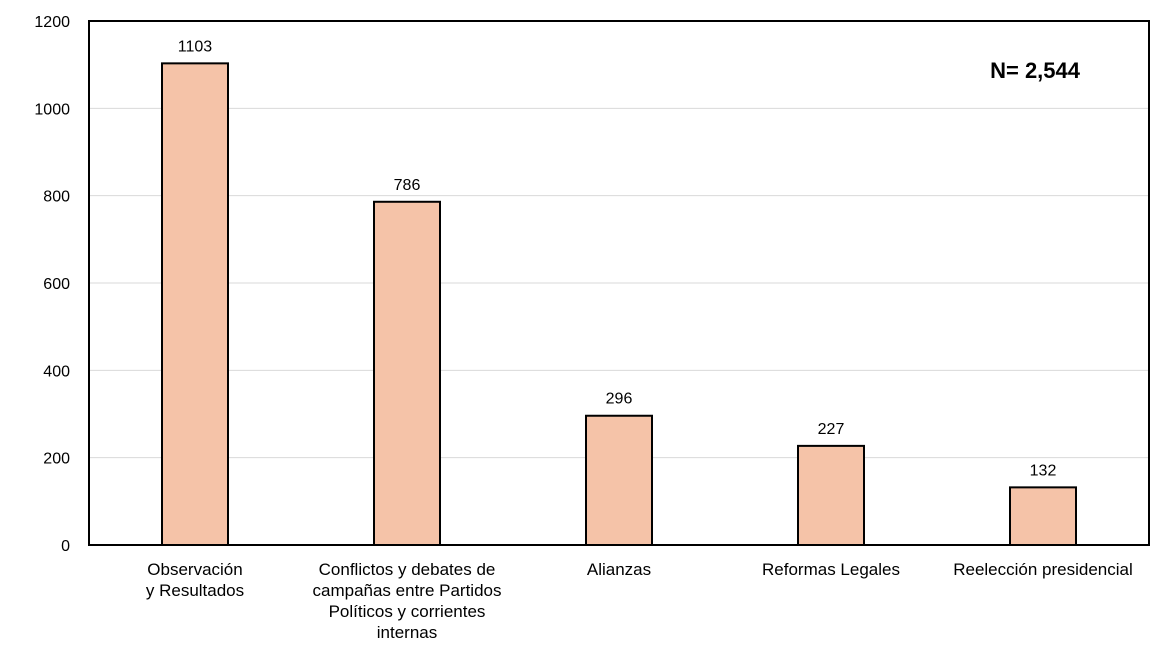 This screenshot has width=1168, height=647. What do you see at coordinates (194, 569) in the screenshot?
I see `x-category-label-line: Observación` at bounding box center [194, 569].